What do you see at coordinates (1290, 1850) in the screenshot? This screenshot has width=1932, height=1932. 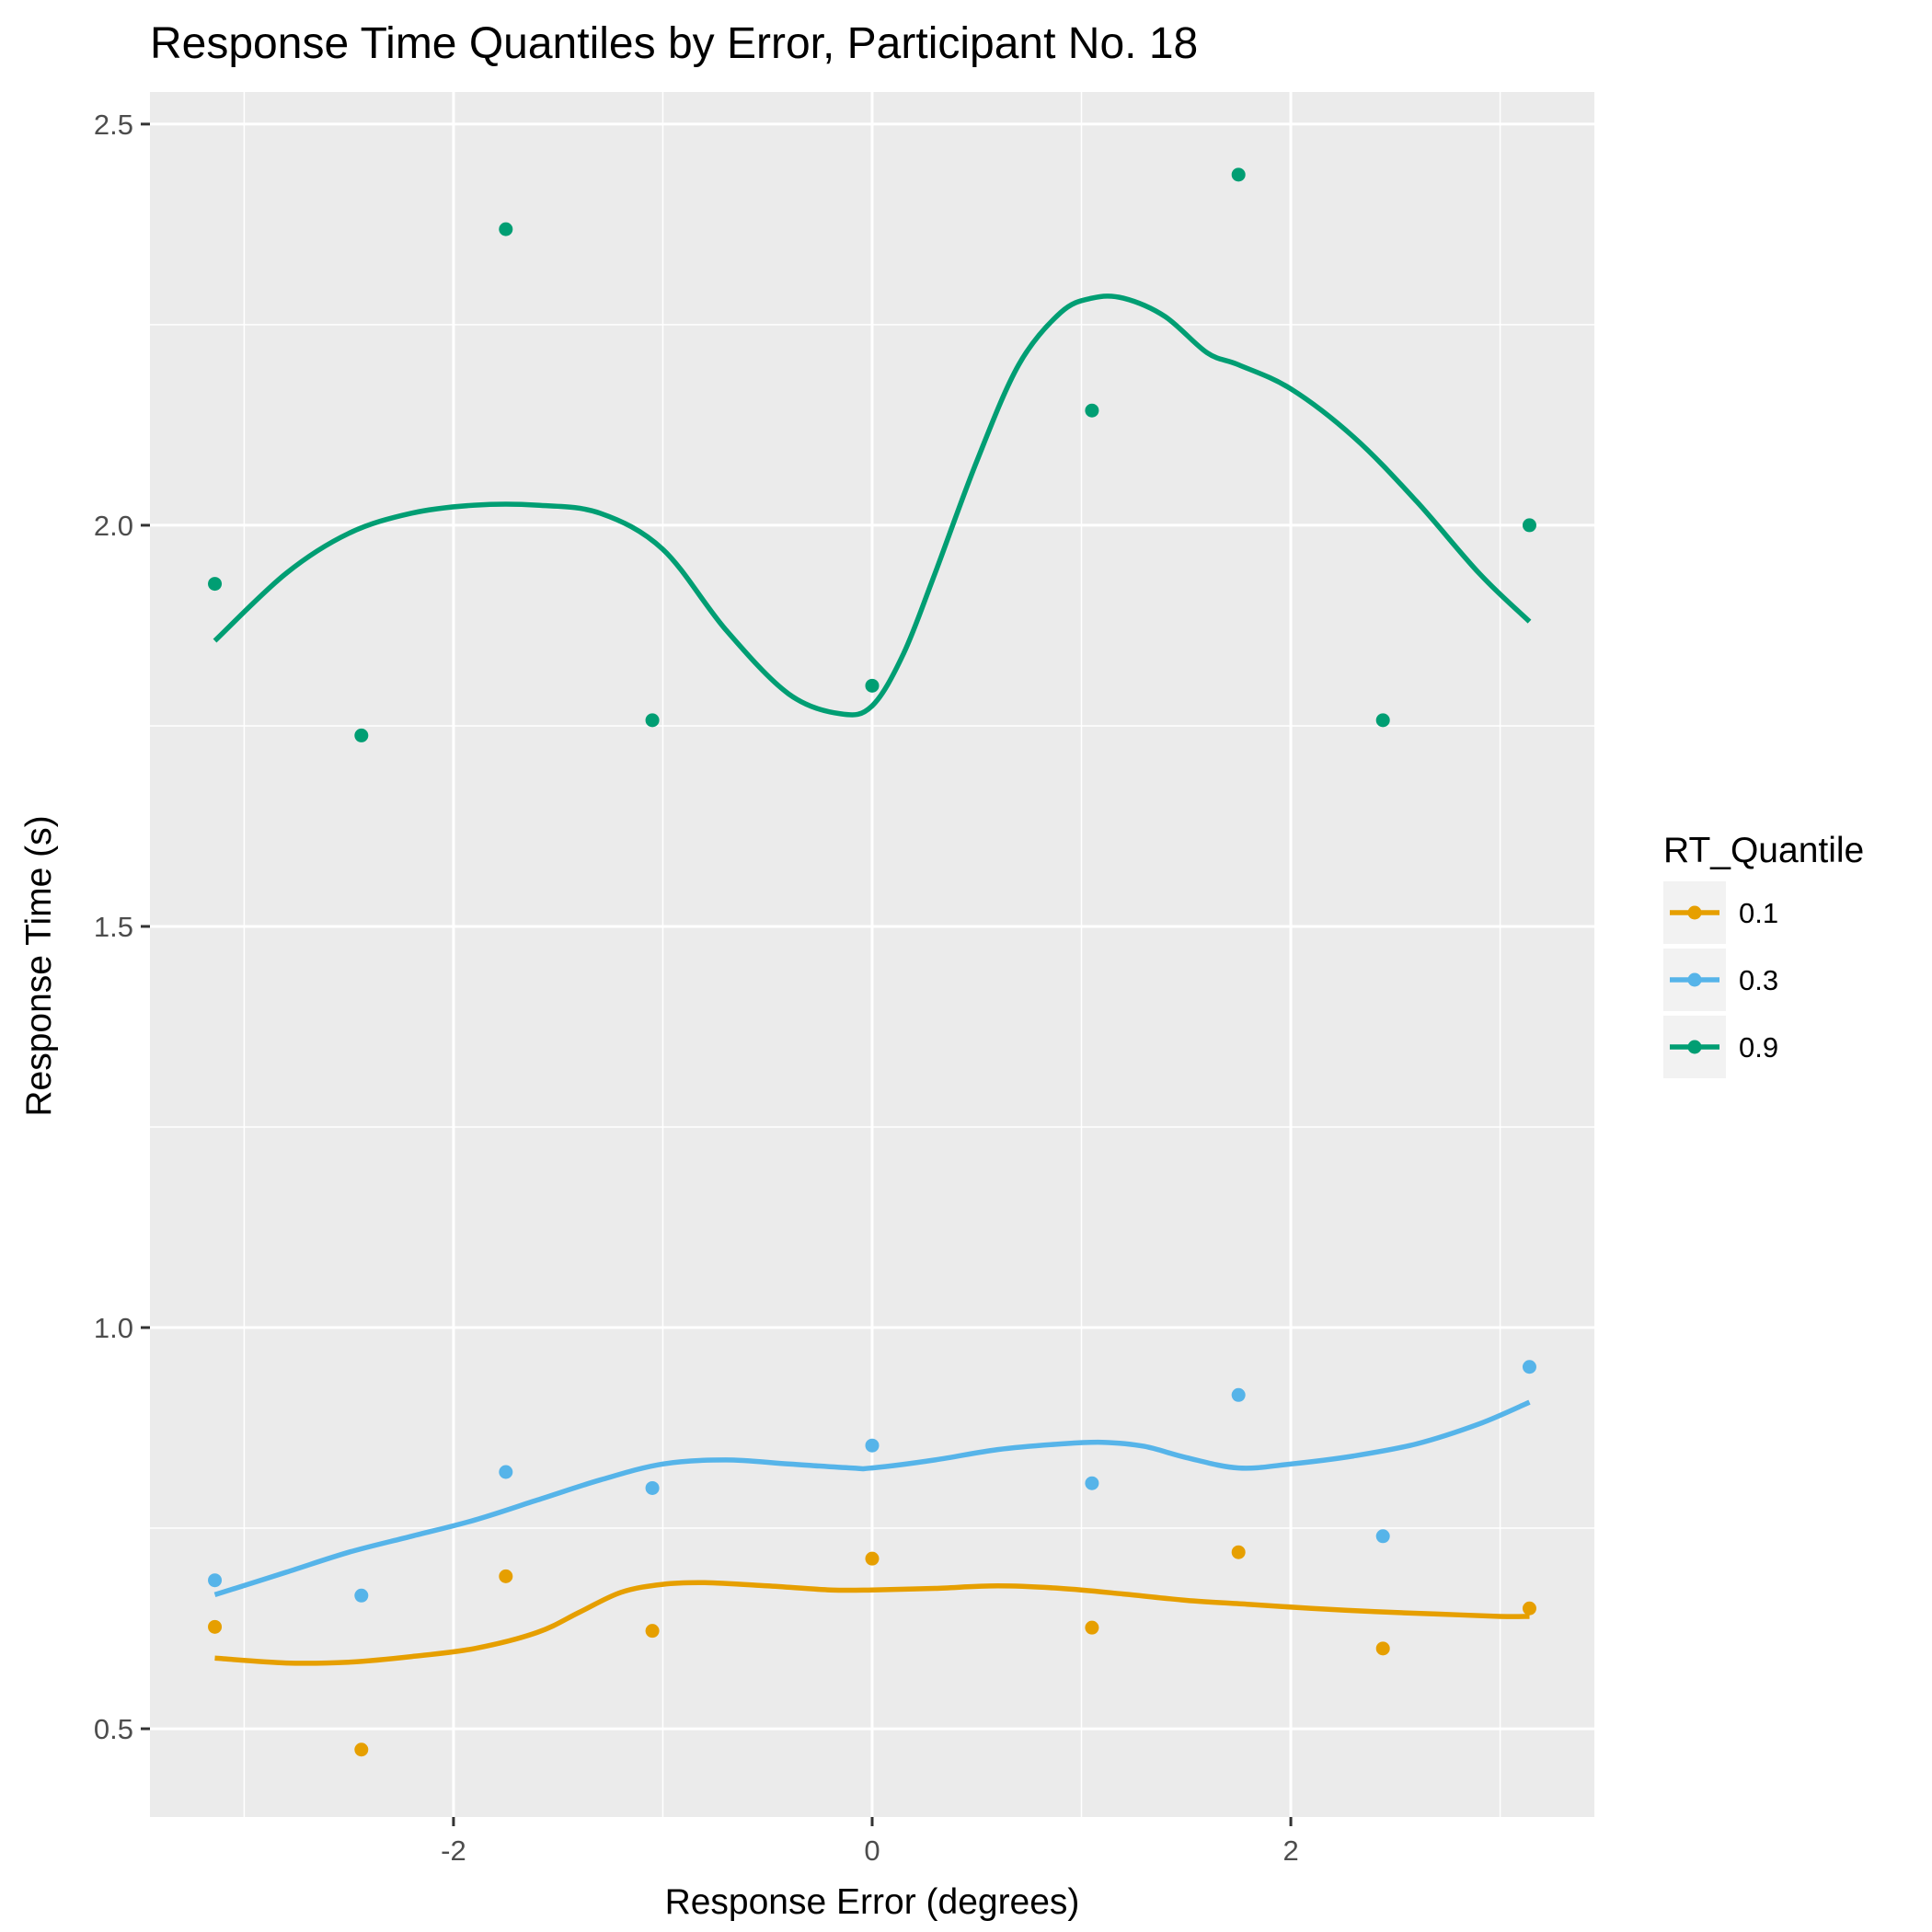 I see `x-tick-label: 2` at bounding box center [1290, 1850].